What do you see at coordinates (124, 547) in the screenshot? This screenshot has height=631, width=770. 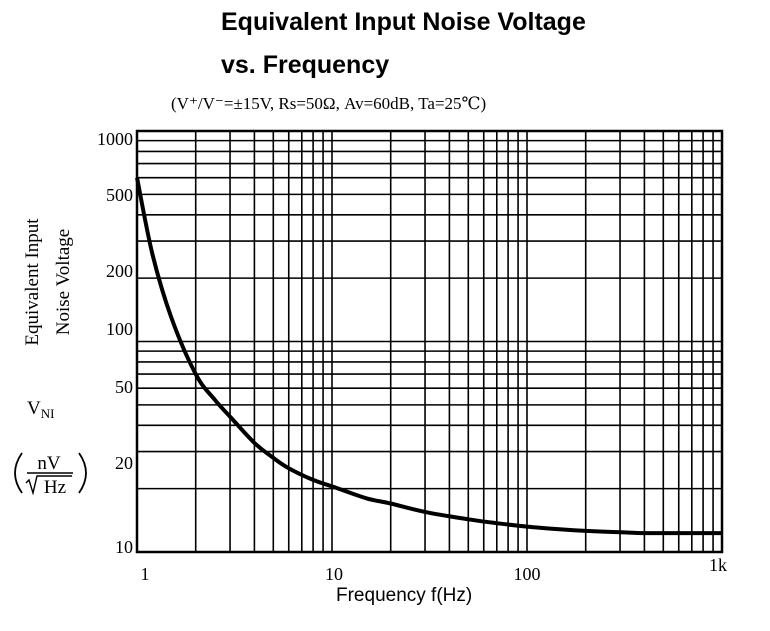 I see `y-tick-label: 10` at bounding box center [124, 547].